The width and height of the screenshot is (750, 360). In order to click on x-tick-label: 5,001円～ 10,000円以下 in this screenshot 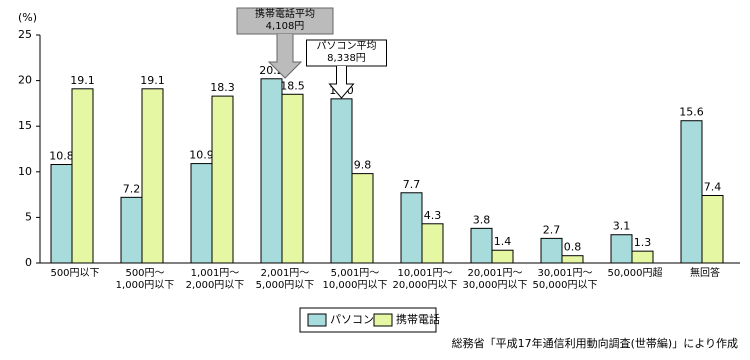, I will do `click(355, 279)`.